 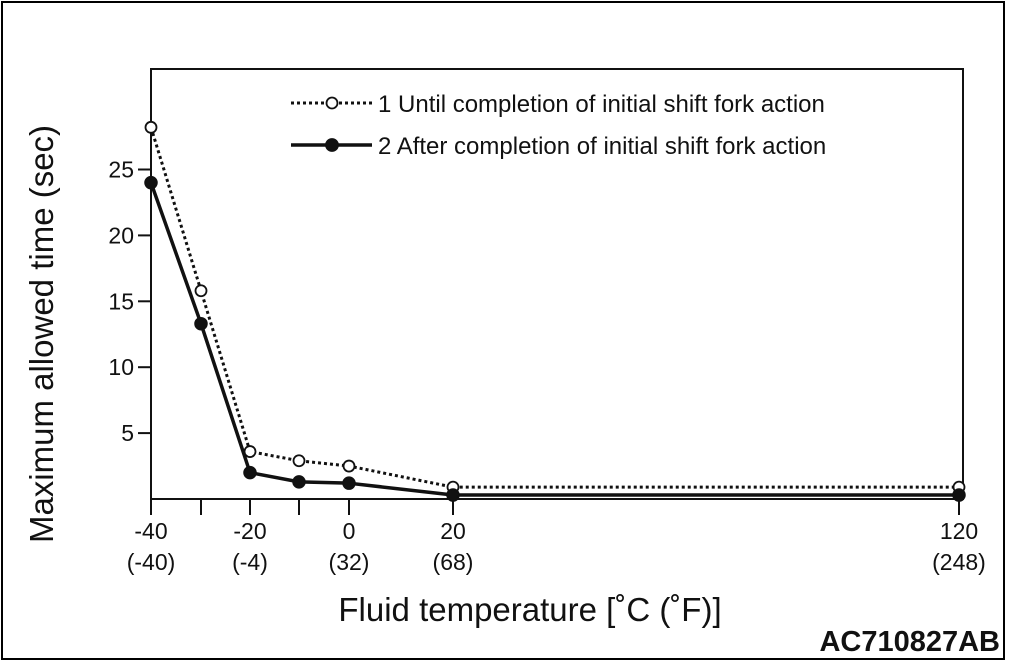 I want to click on x-tick-label-celsius: 120, so click(x=959, y=531).